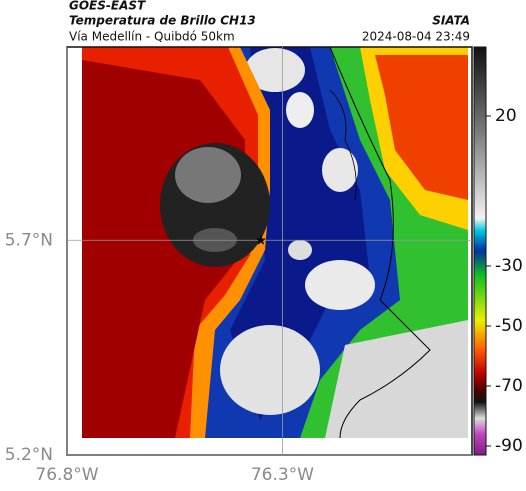  Describe the element at coordinates (282, 475) in the screenshot. I see `x-tick-label: 76.3°W` at that location.